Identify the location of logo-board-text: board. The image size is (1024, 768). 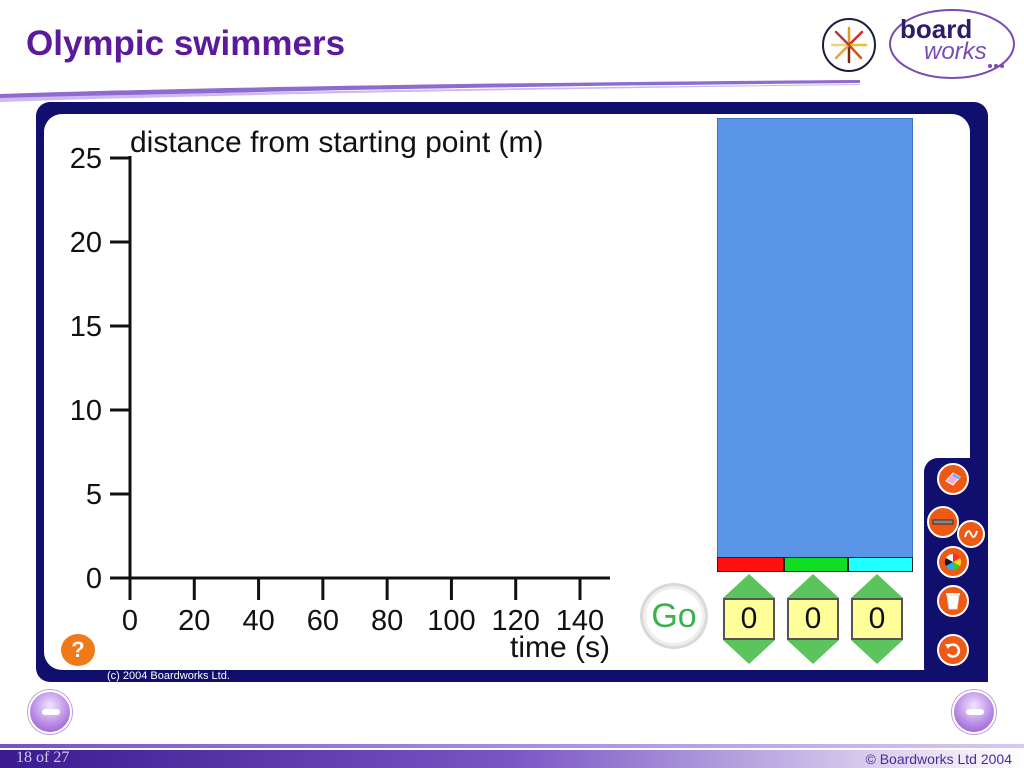
(936, 29).